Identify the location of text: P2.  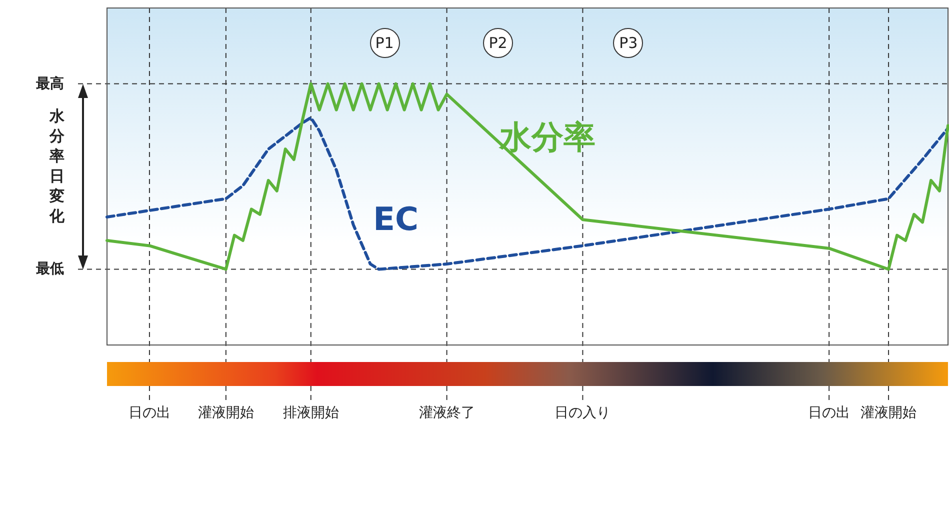
(498, 43).